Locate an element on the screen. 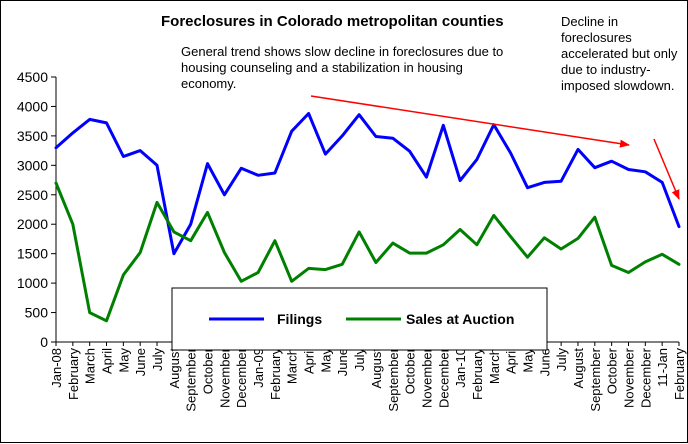  y-tick-label: 4500 is located at coordinates (32, 77).